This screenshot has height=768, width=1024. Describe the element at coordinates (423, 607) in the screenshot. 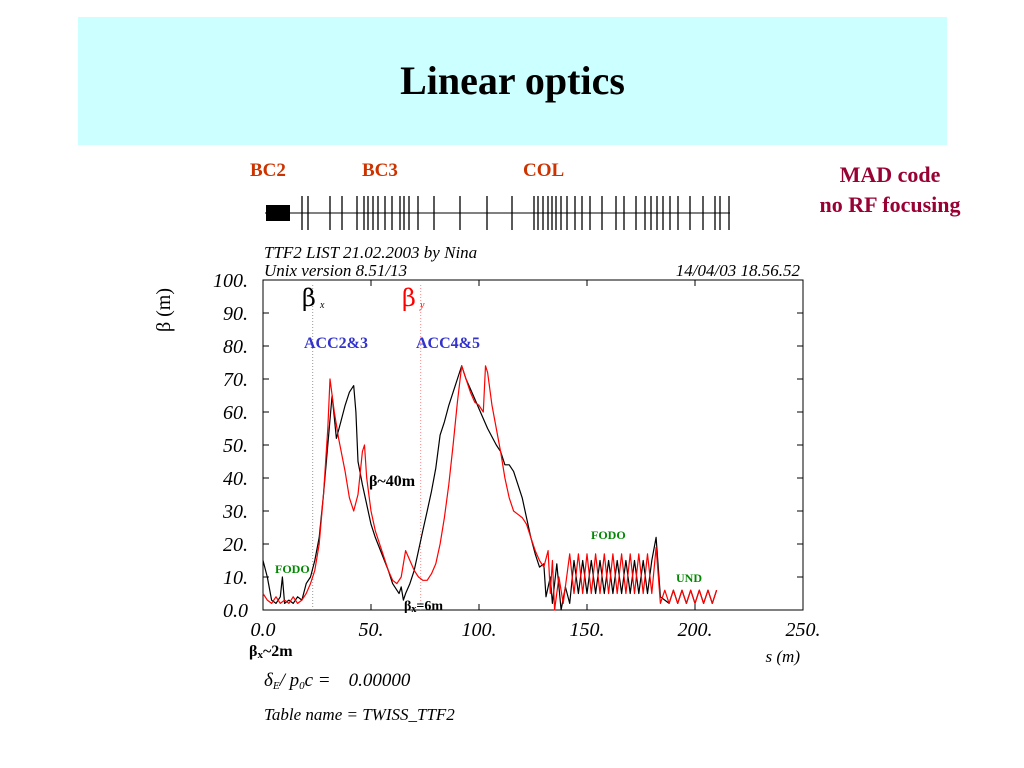

I see `annotation-betax-6m: βx=6m` at that location.